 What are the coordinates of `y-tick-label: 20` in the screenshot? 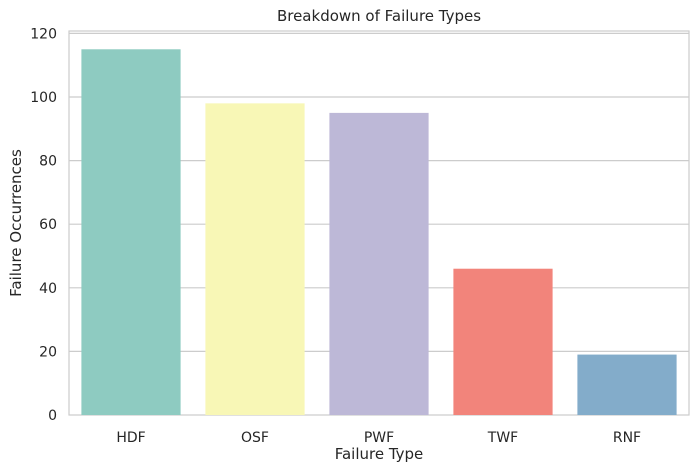 It's located at (48, 352).